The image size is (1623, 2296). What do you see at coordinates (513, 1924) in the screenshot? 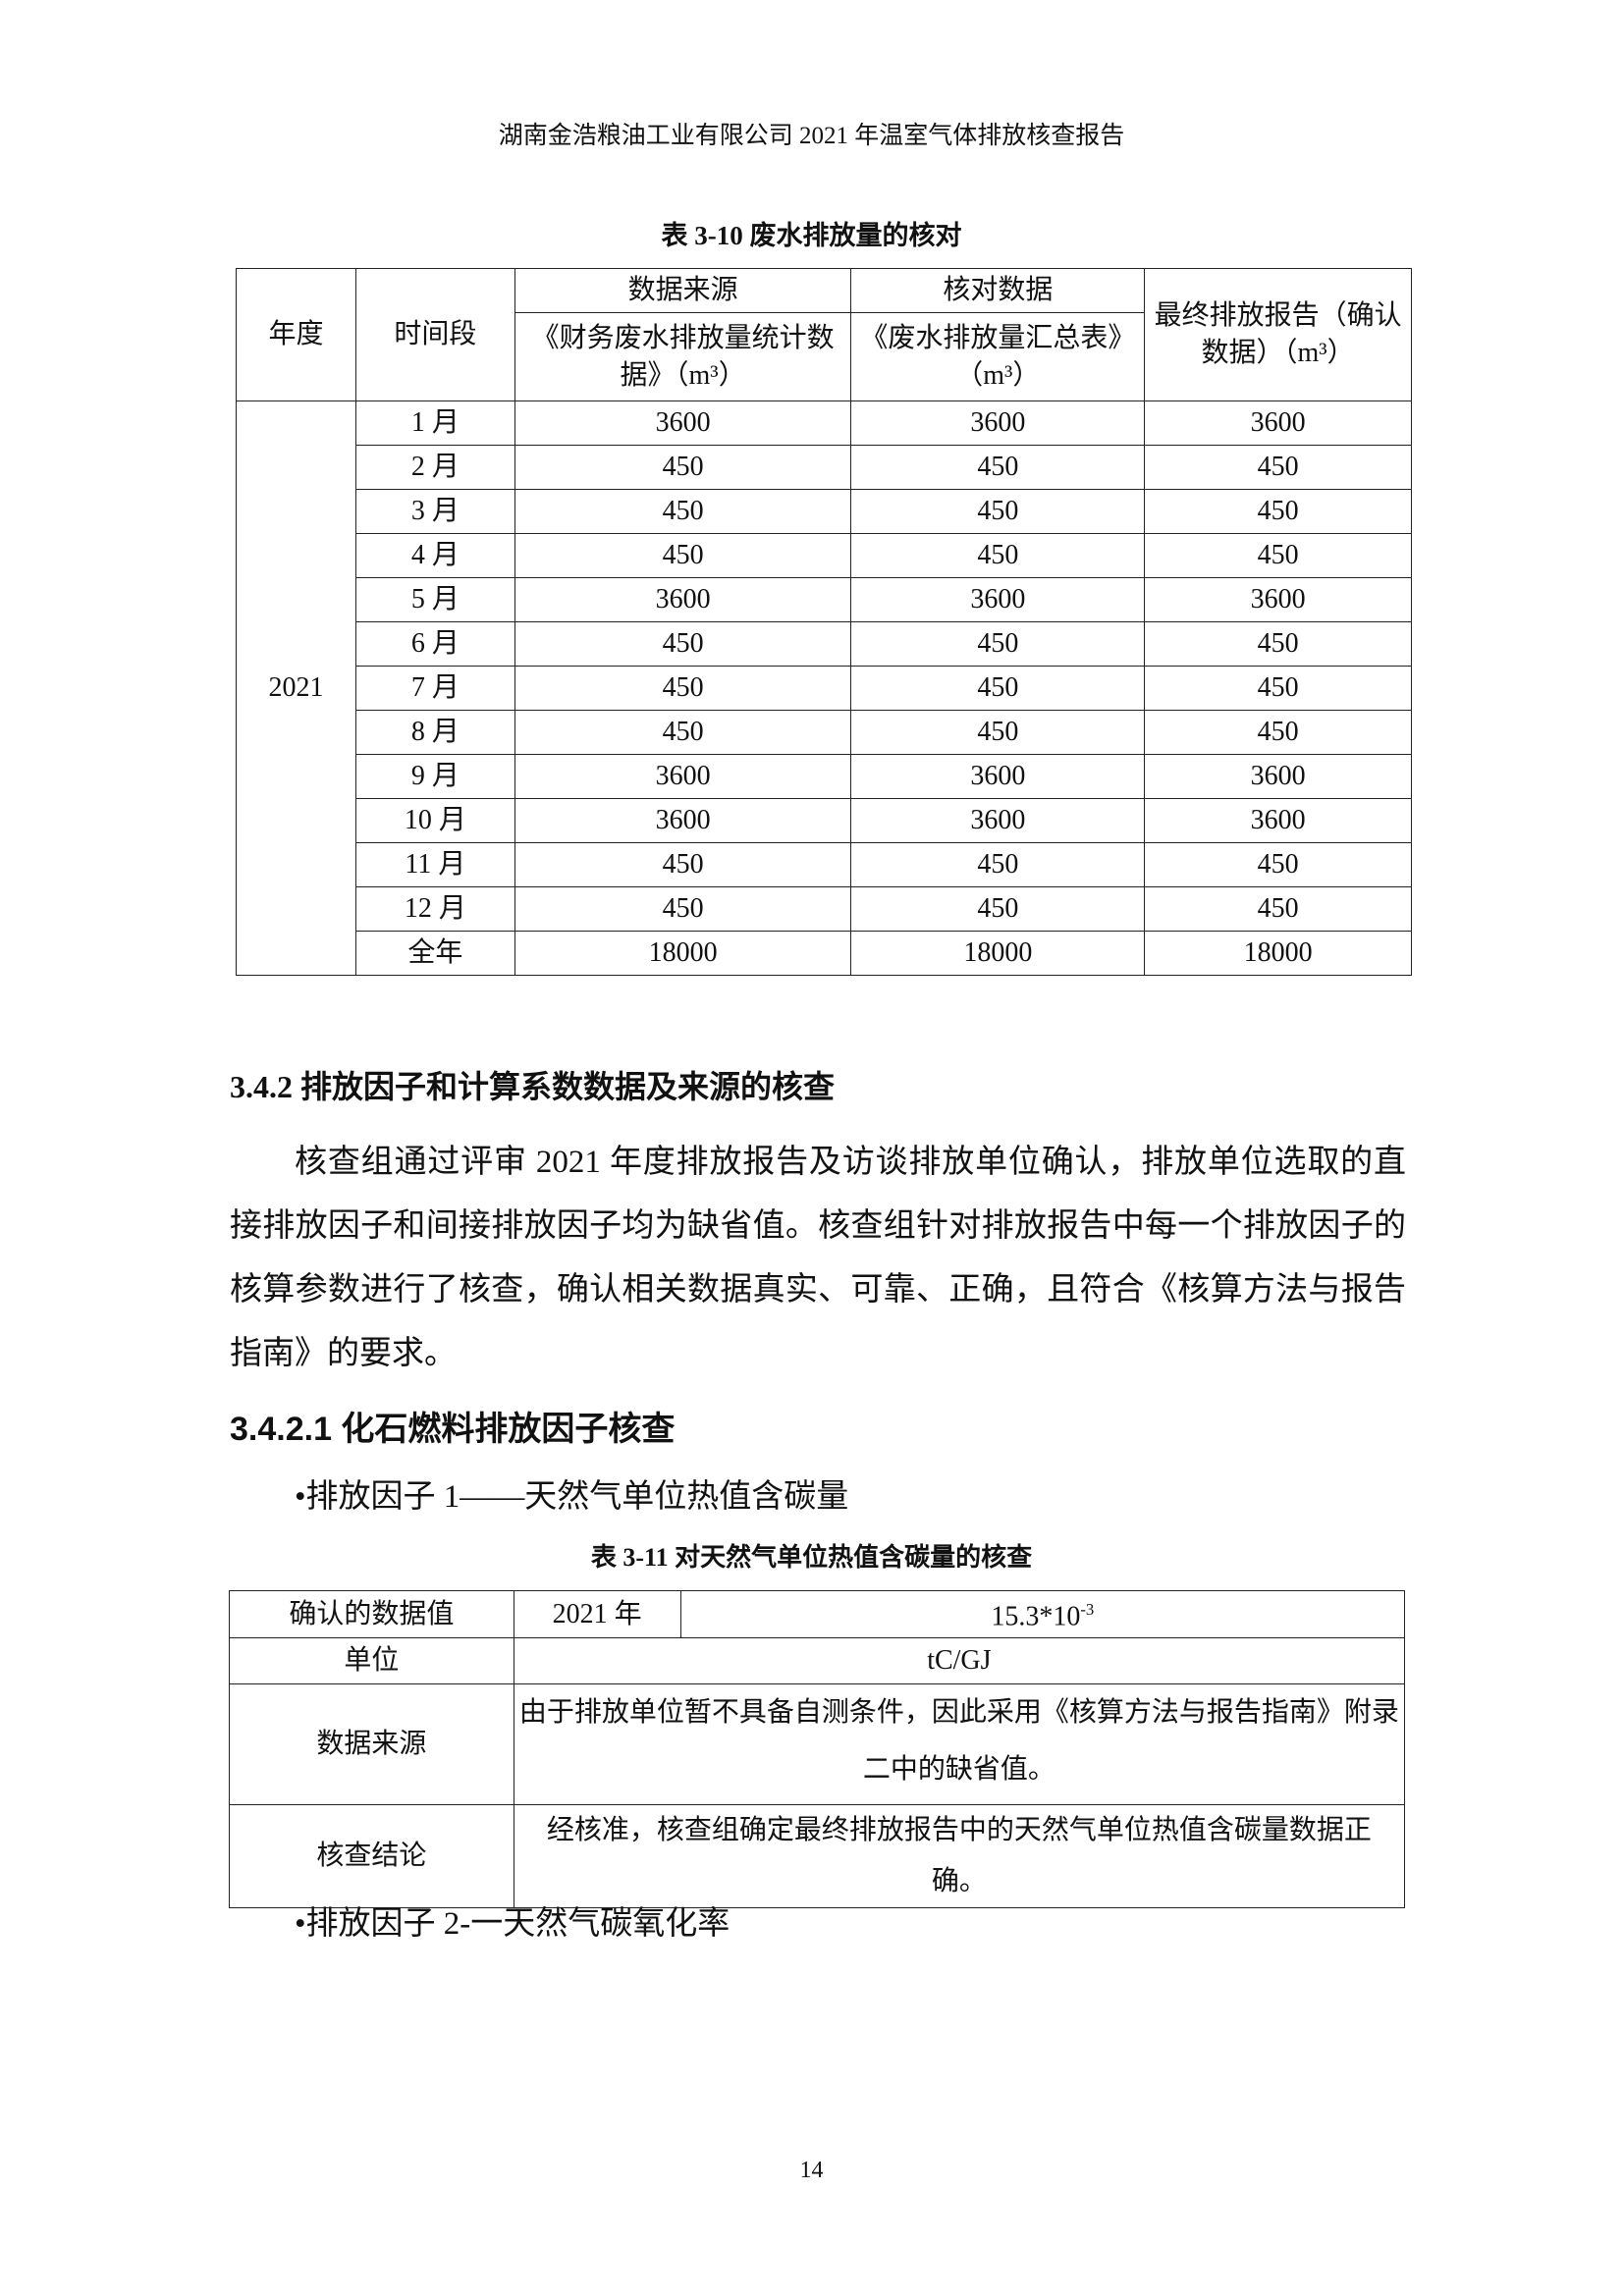
I see `bullet-item: •排放因子 2-一天然气碳氧化率` at bounding box center [513, 1924].